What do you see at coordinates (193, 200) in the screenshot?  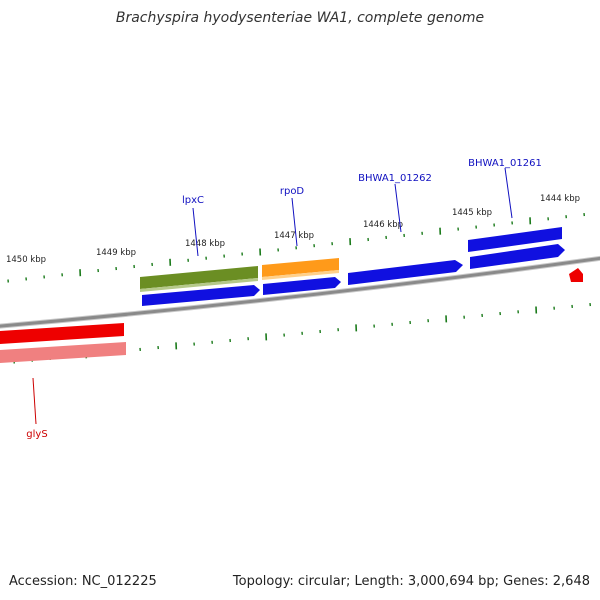 I see `gene-label-lpxC: lpxC` at bounding box center [193, 200].